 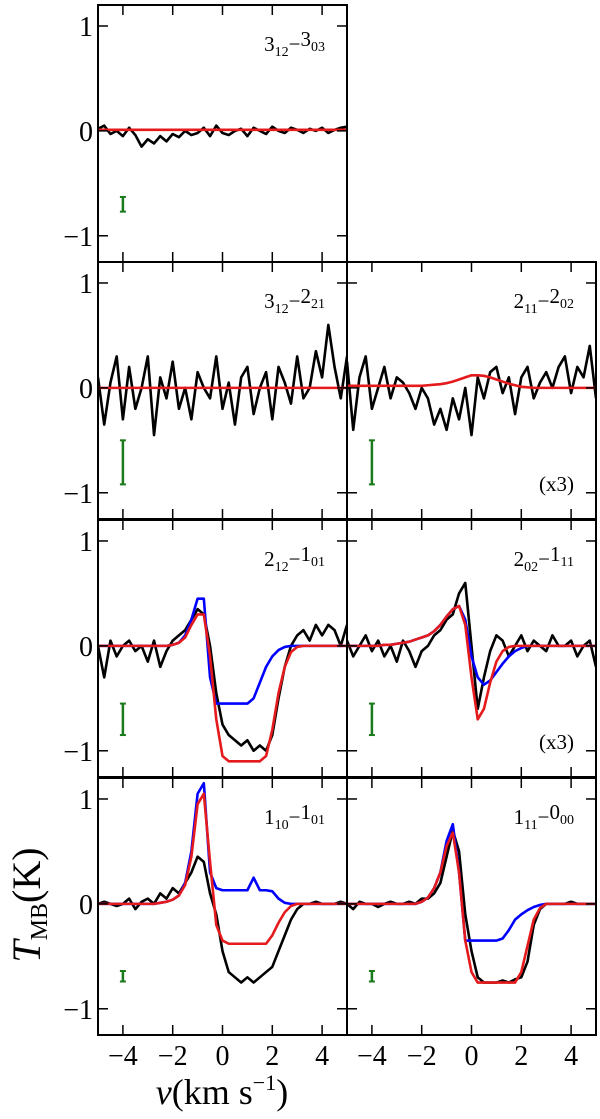 I want to click on transition-label: 111−000, so click(x=544, y=816).